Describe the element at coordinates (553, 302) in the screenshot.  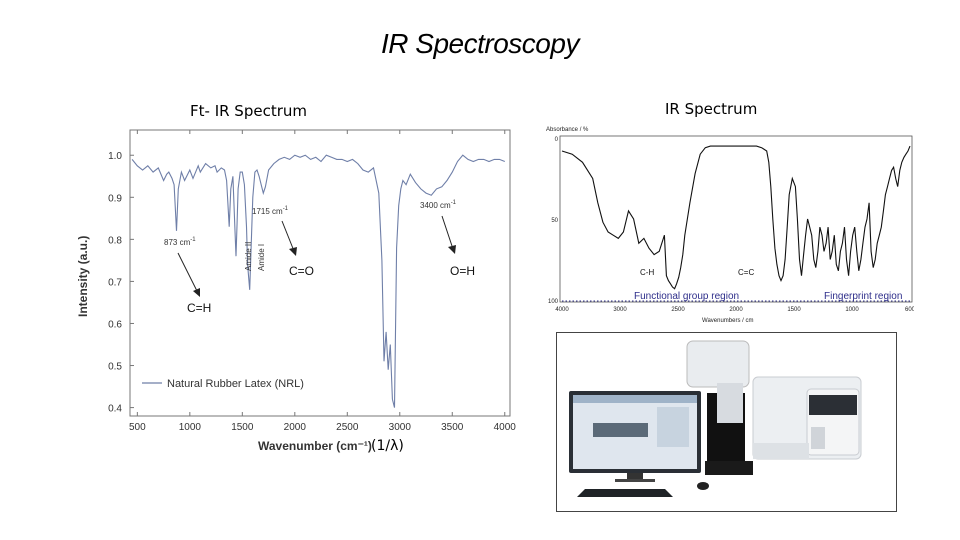
I see `ir-y-tick-label: 100` at that location.